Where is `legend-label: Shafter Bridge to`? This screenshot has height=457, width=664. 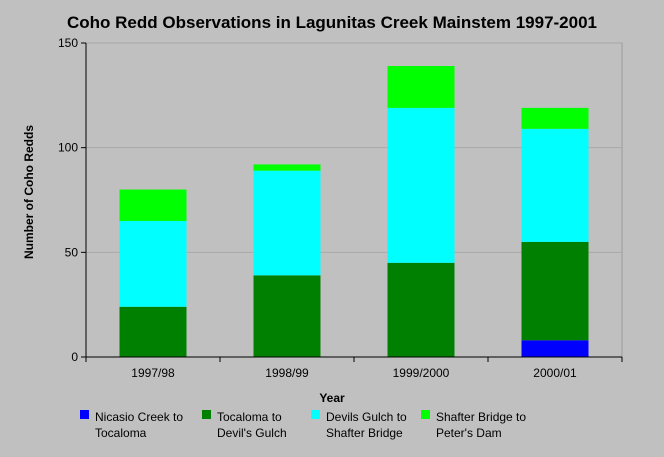 legend-label: Shafter Bridge to is located at coordinates (481, 417).